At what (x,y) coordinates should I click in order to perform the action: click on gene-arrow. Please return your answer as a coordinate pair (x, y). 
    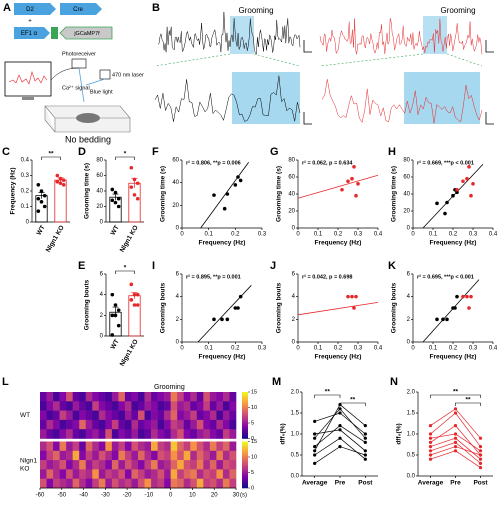
    Looking at the image, I should click on (81, 9).